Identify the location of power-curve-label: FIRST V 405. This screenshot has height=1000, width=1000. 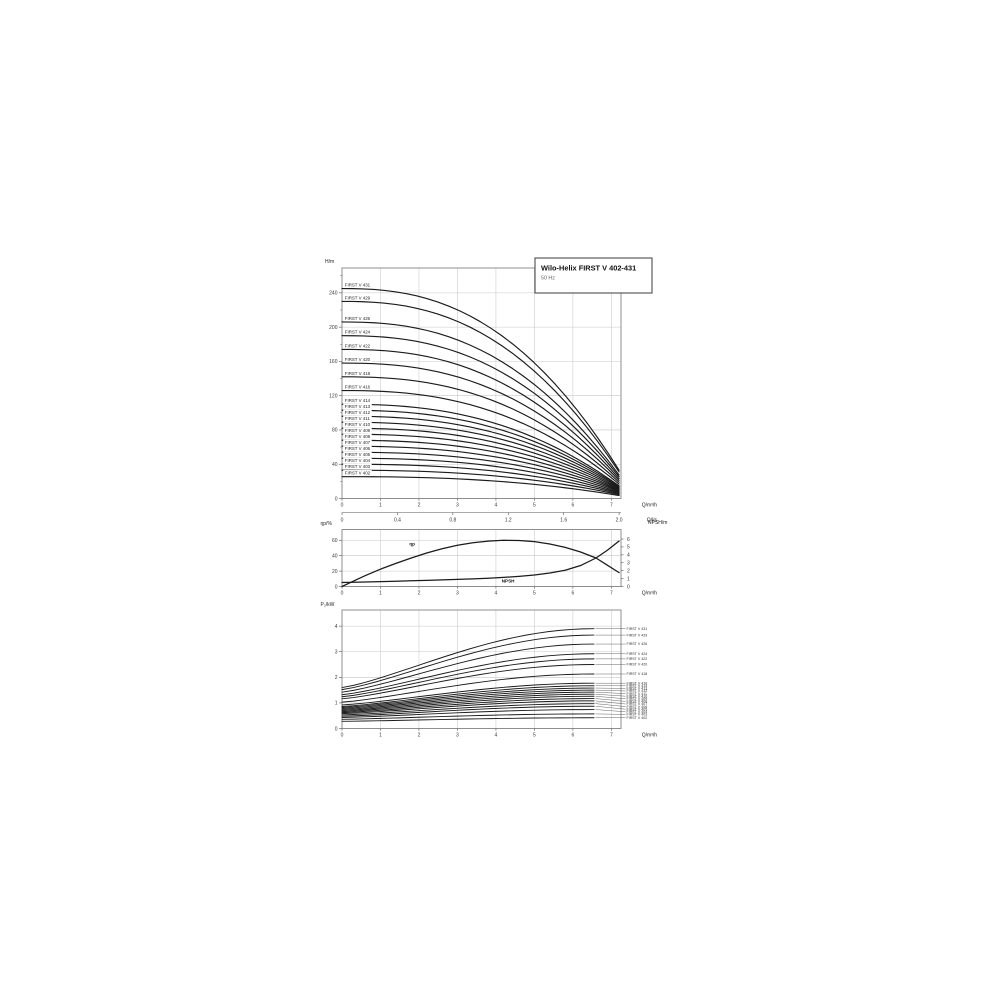
(637, 709).